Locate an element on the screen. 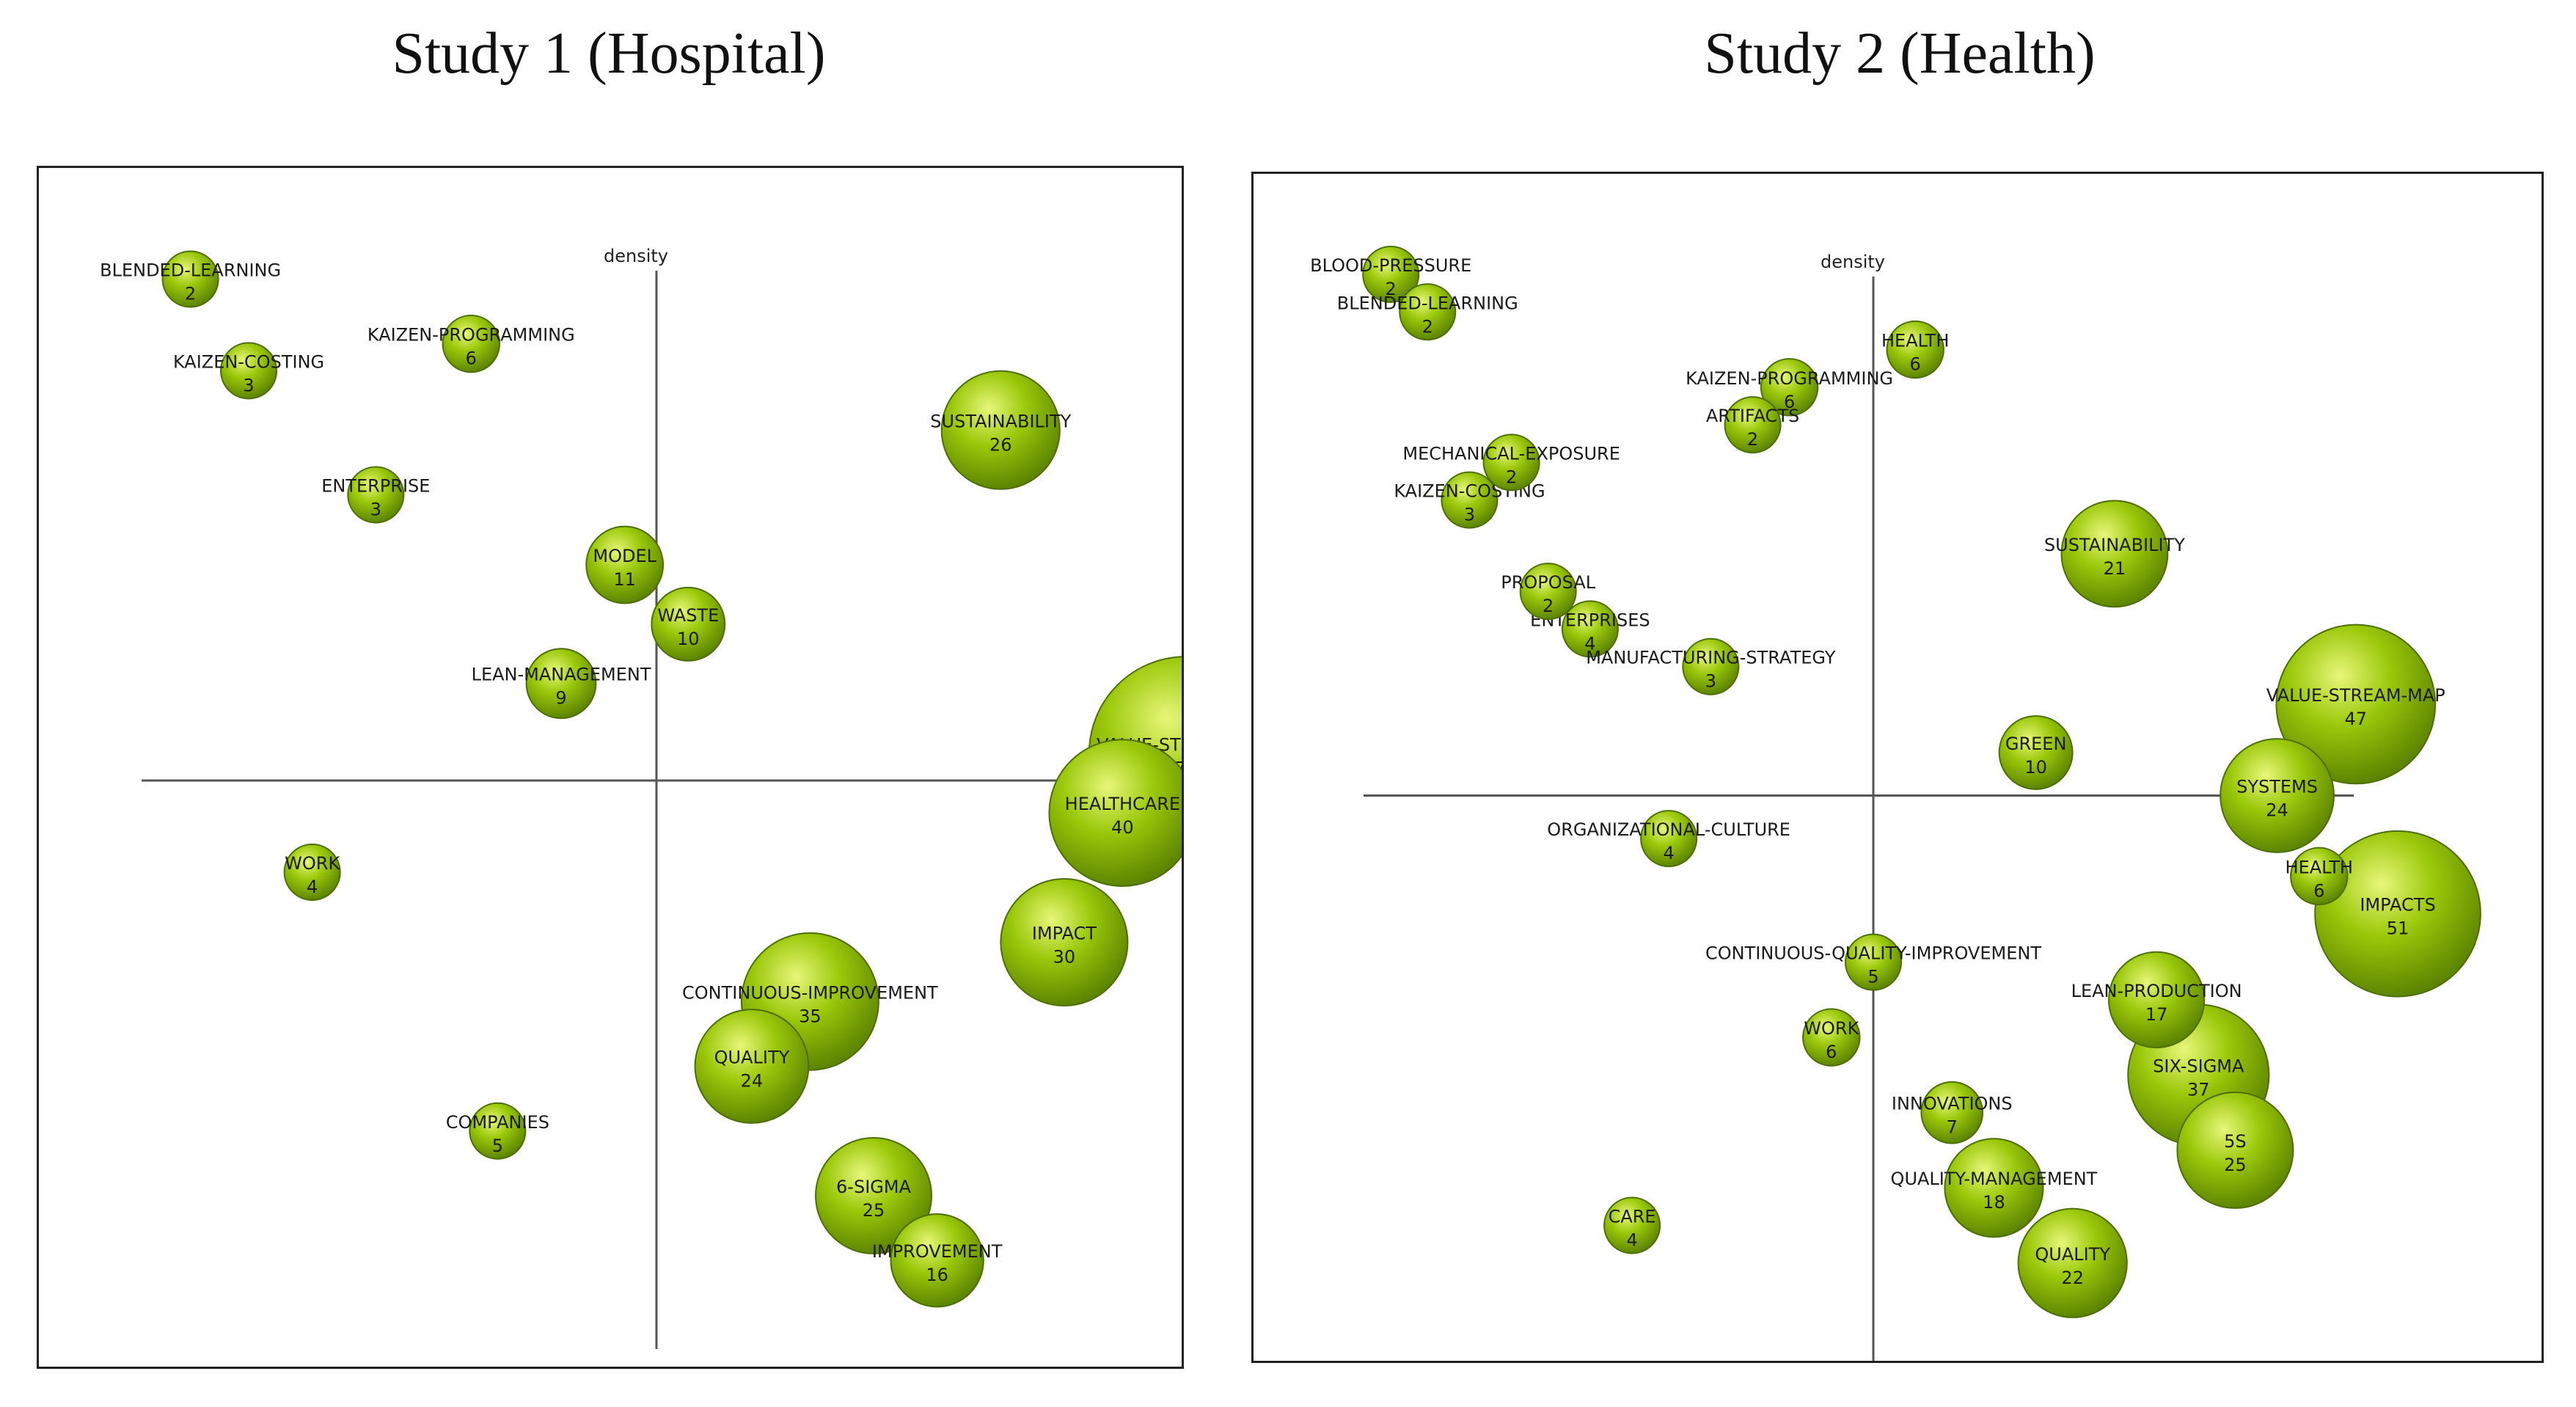 The width and height of the screenshot is (2576, 1407). bubble-label: 6-SIGMA is located at coordinates (874, 1187).